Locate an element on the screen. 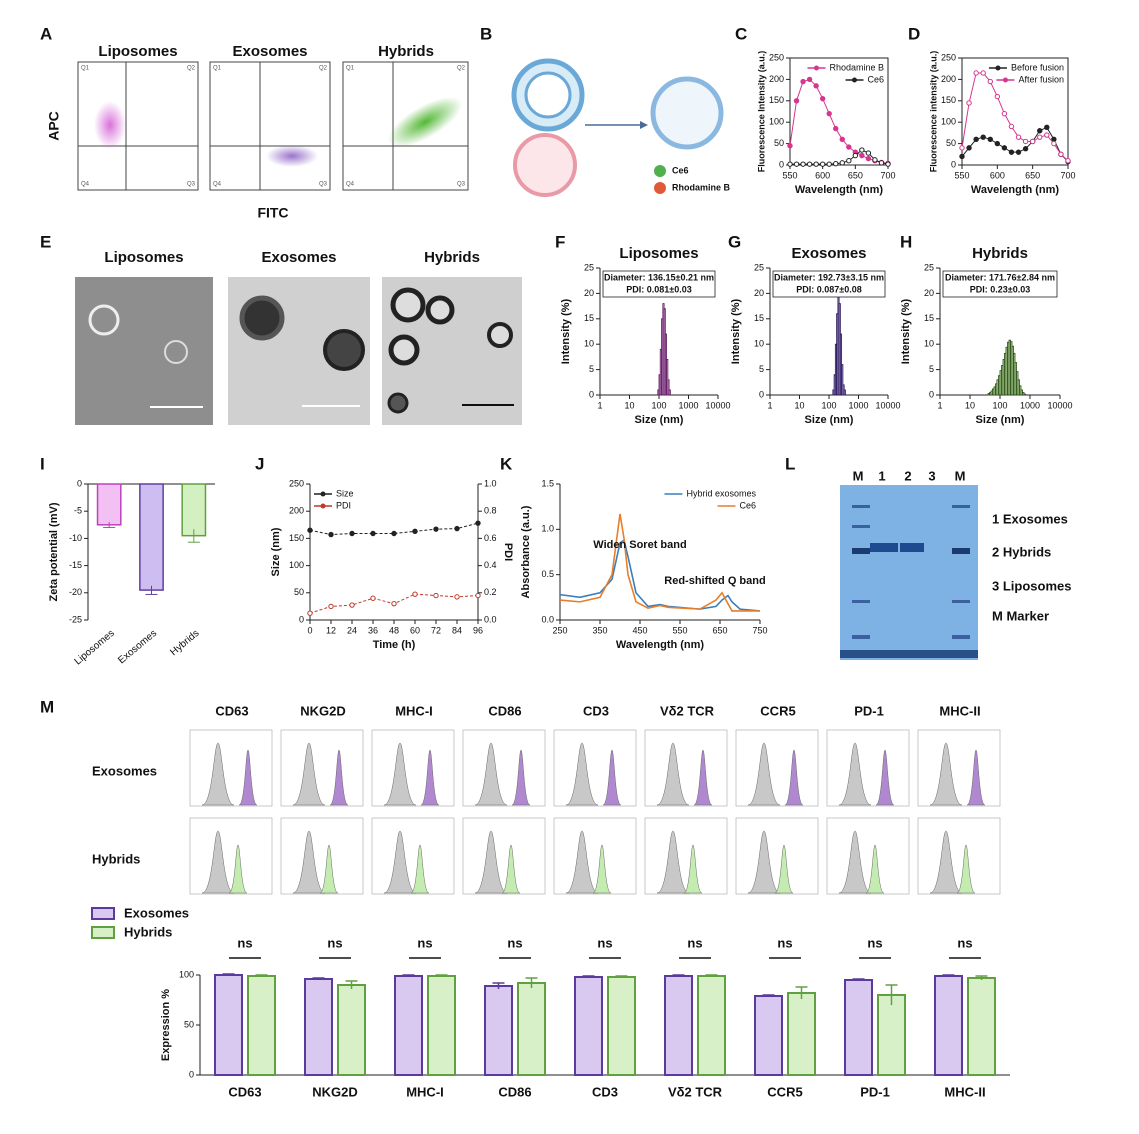 Image resolution: width=1139 pixels, height=1134 pixels. y-tick-label: 0.0 is located at coordinates (547, 619).